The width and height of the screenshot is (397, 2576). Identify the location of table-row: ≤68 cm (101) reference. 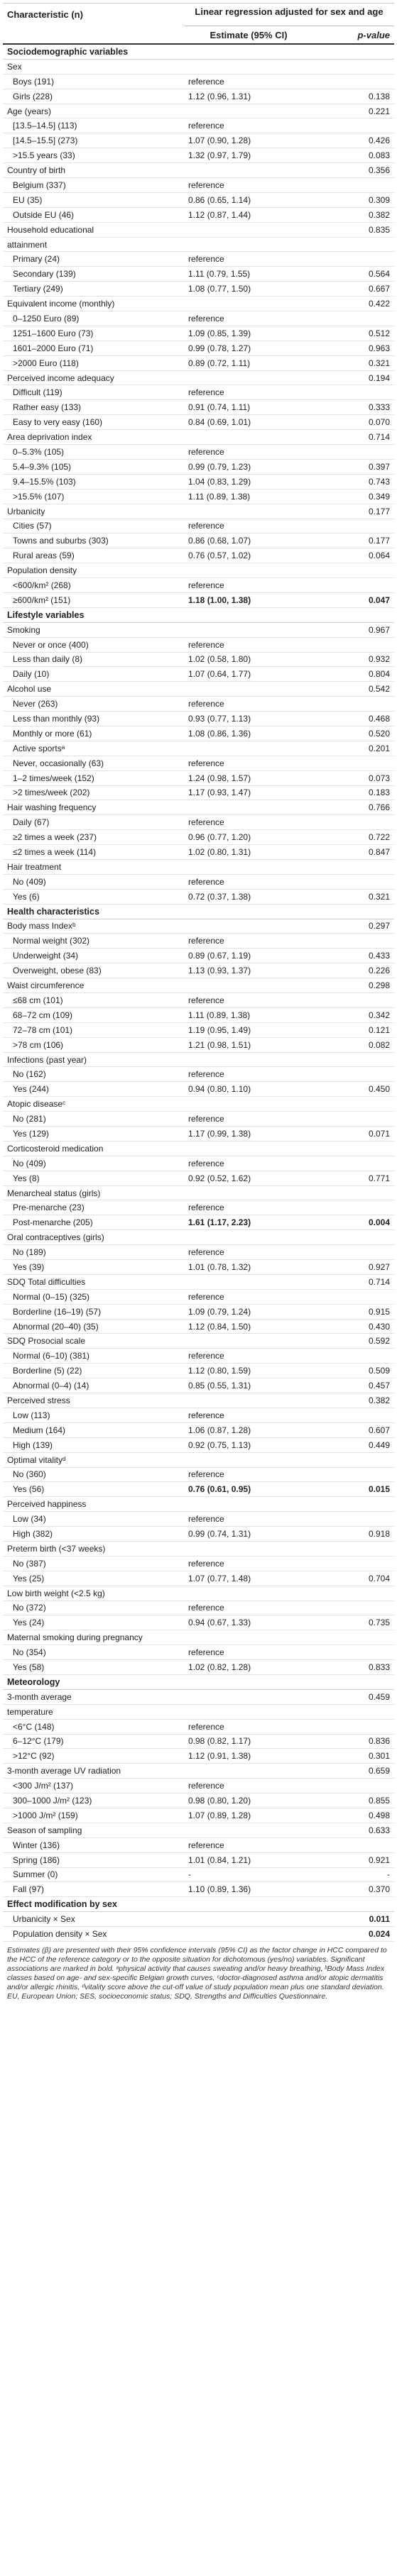
(198, 1000).